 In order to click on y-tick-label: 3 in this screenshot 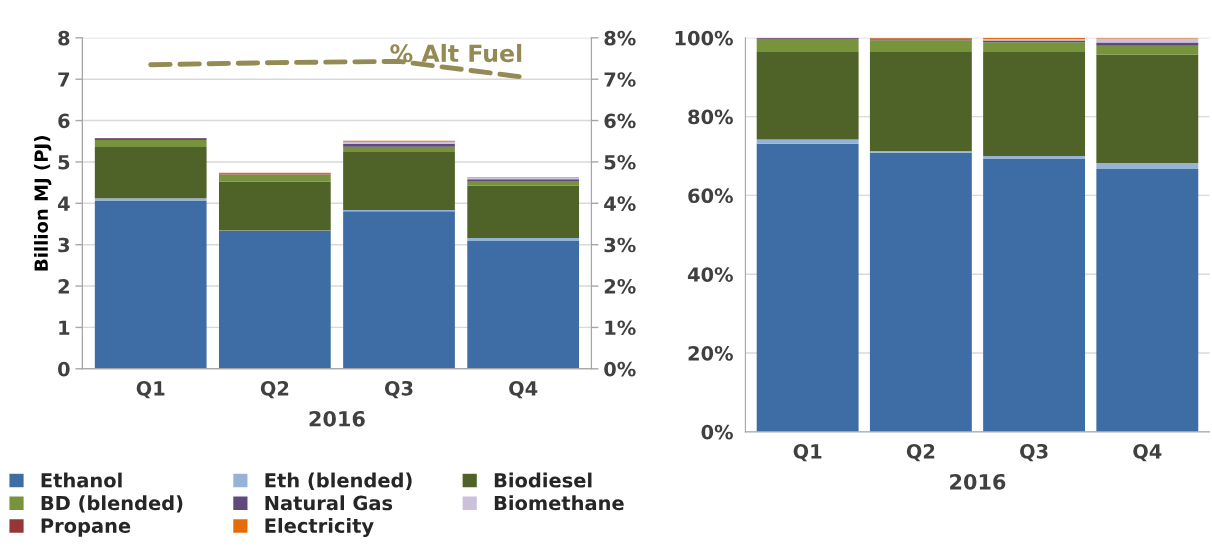, I will do `click(64, 245)`.